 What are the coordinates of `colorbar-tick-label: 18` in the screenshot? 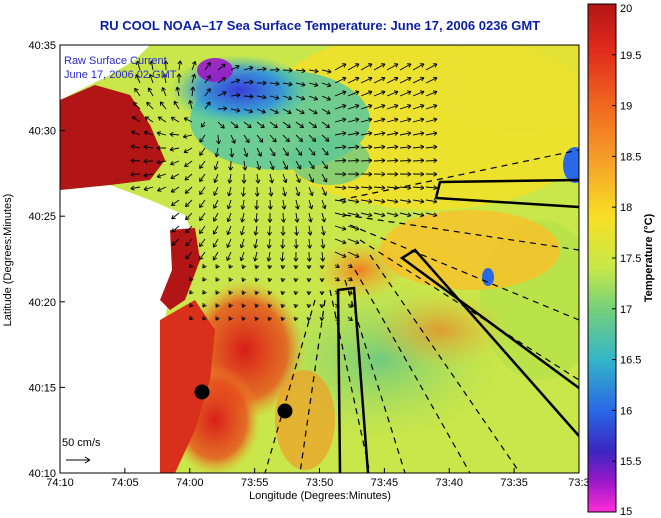 It's located at (626, 208).